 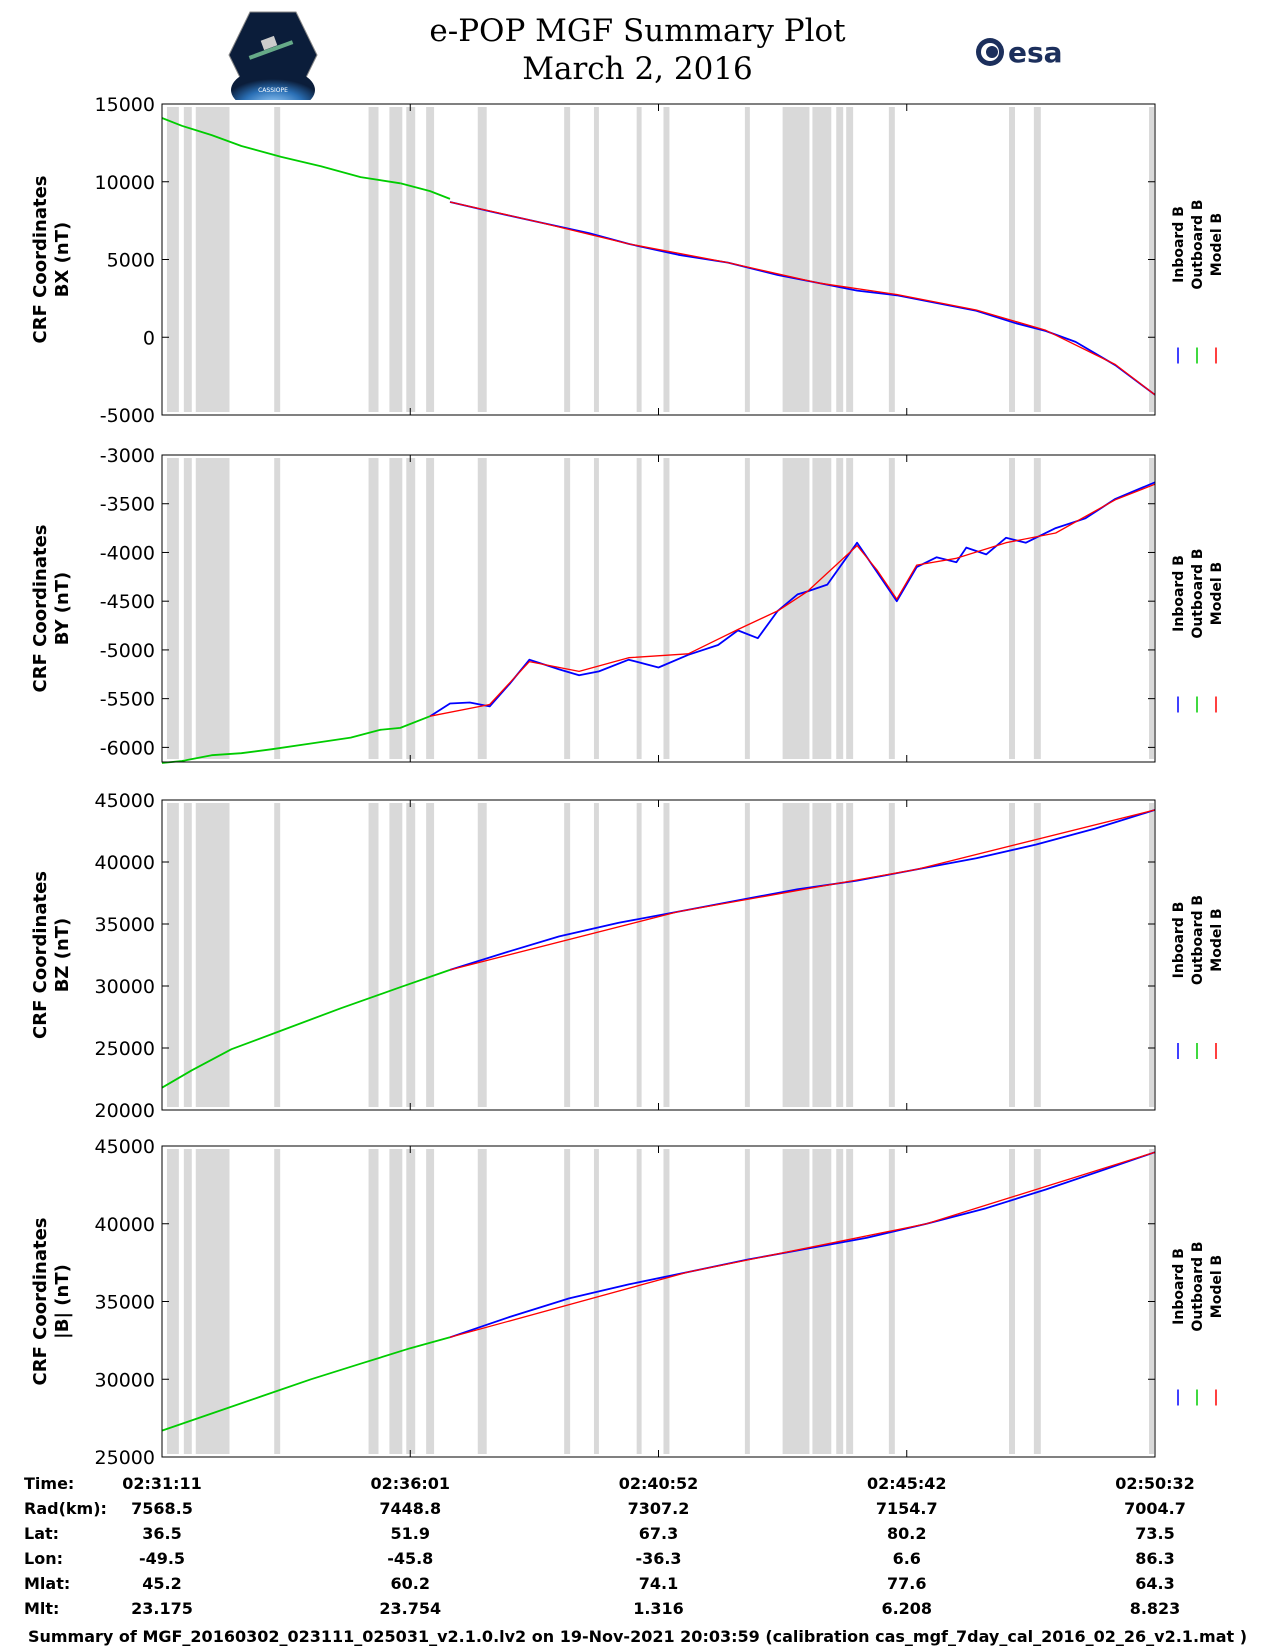 I want to click on ephemeris-value: 64.3, so click(x=1155, y=1583).